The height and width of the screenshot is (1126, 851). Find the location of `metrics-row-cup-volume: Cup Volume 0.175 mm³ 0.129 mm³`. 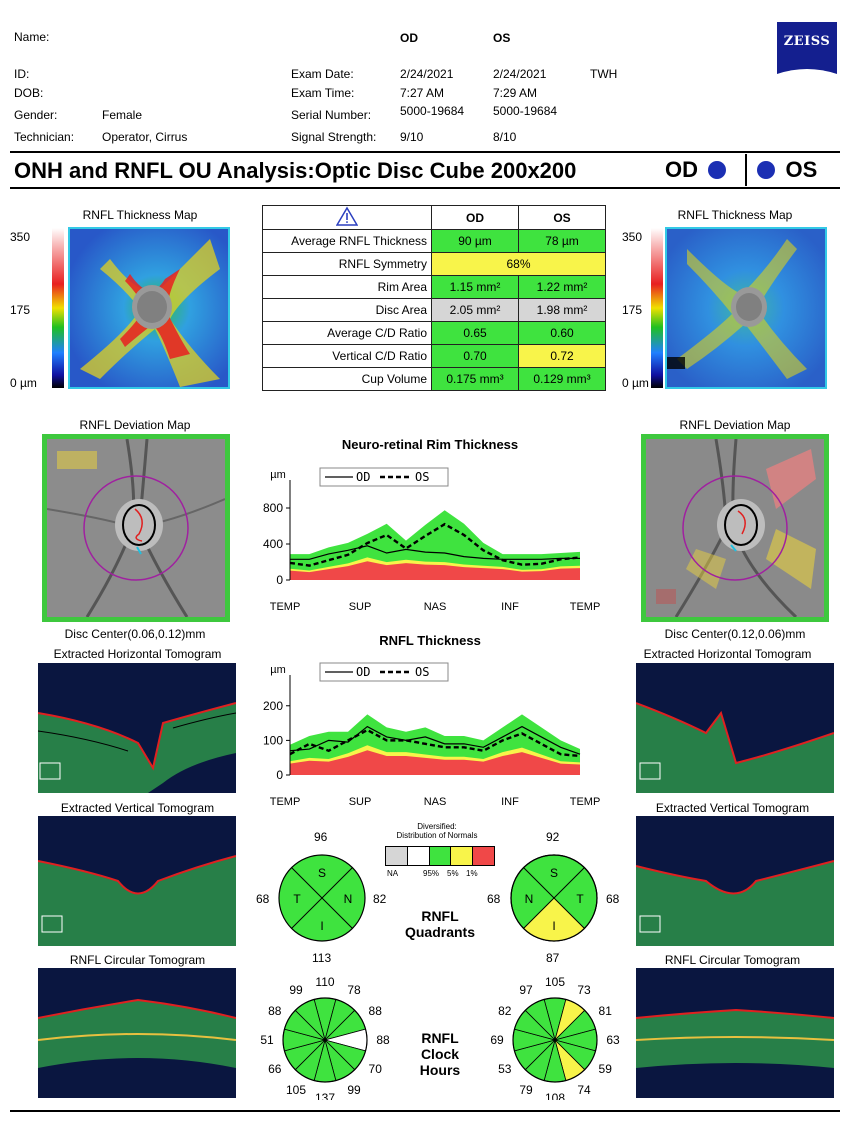

metrics-row-cup-volume: Cup Volume 0.175 mm³ 0.129 mm³ is located at coordinates (434, 379).